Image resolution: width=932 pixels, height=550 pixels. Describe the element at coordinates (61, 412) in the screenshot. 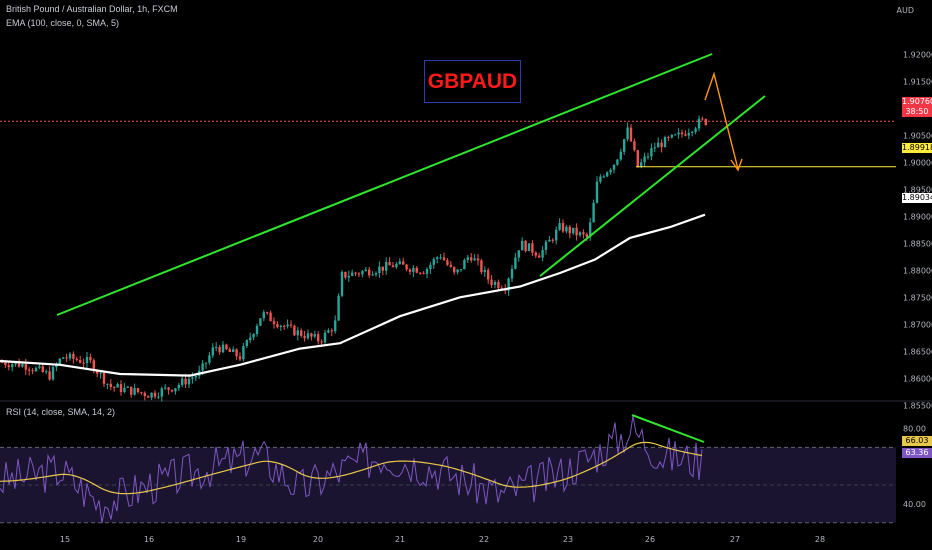

I see `rsi-legend: RSI (14, close, SMA, 14, 2)` at that location.